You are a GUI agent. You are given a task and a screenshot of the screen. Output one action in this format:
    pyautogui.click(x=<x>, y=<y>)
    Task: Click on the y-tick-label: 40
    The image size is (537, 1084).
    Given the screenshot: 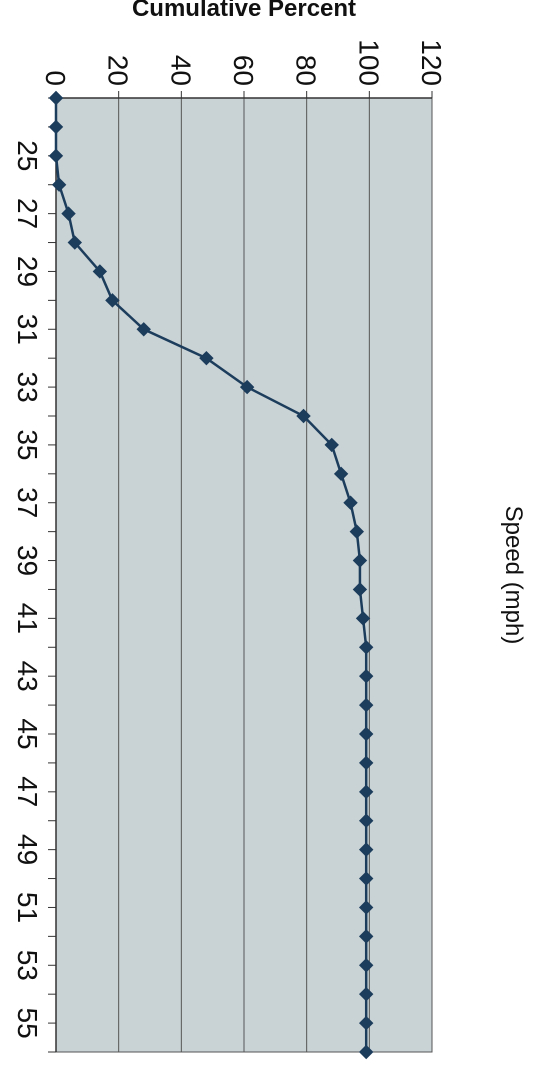 What is the action you would take?
    pyautogui.click(x=180, y=70)
    